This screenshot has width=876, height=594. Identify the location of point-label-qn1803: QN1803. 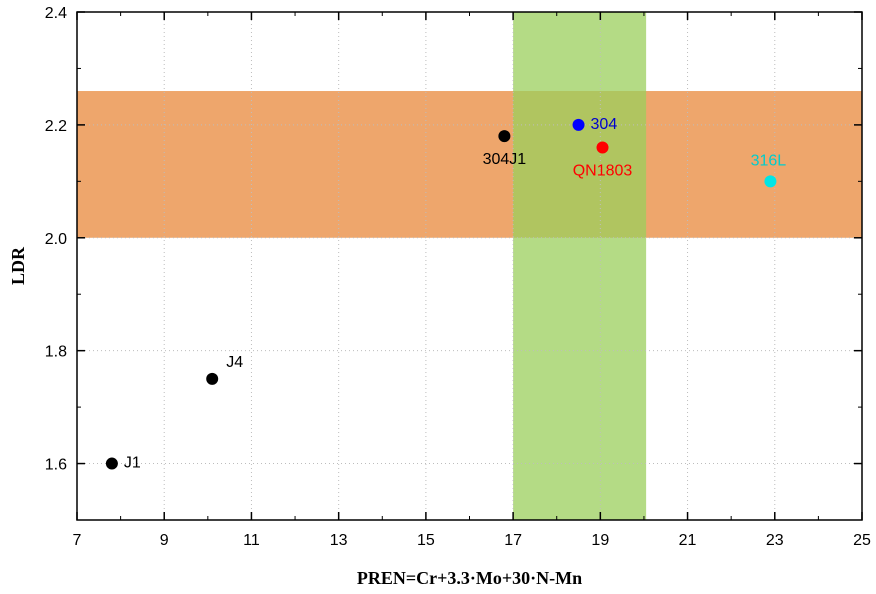
(603, 170).